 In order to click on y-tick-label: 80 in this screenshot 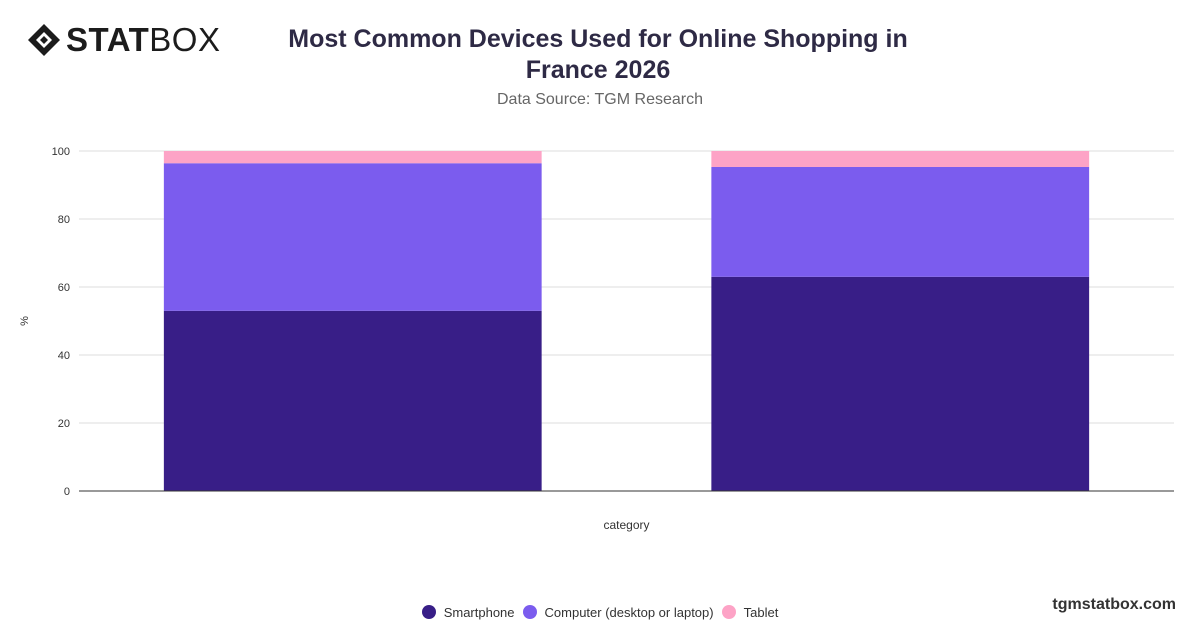, I will do `click(64, 220)`.